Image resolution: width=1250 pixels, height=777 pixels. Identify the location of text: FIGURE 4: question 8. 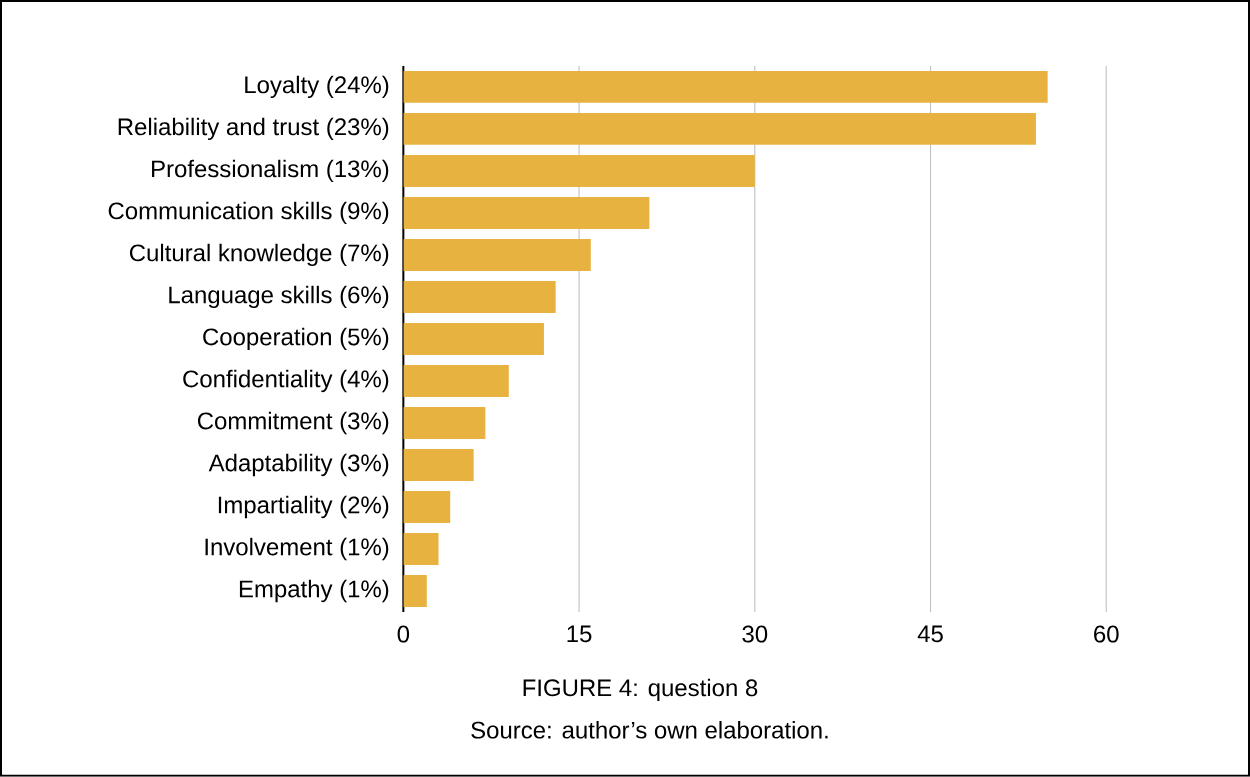
(640, 690).